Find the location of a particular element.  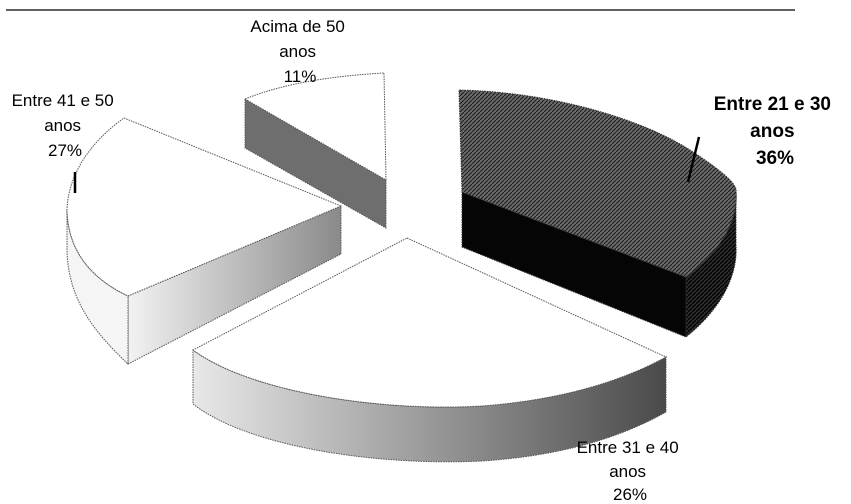

label-acima-50-line1: Acima de 50 is located at coordinates (297, 26).